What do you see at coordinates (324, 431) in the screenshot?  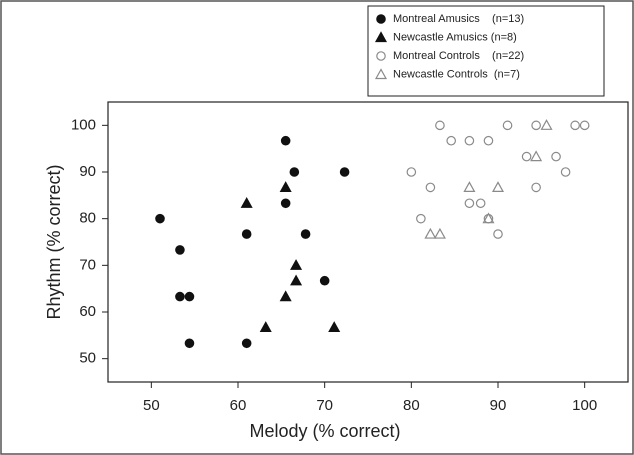 I see `x-axis-title: Melody (% correct)` at bounding box center [324, 431].